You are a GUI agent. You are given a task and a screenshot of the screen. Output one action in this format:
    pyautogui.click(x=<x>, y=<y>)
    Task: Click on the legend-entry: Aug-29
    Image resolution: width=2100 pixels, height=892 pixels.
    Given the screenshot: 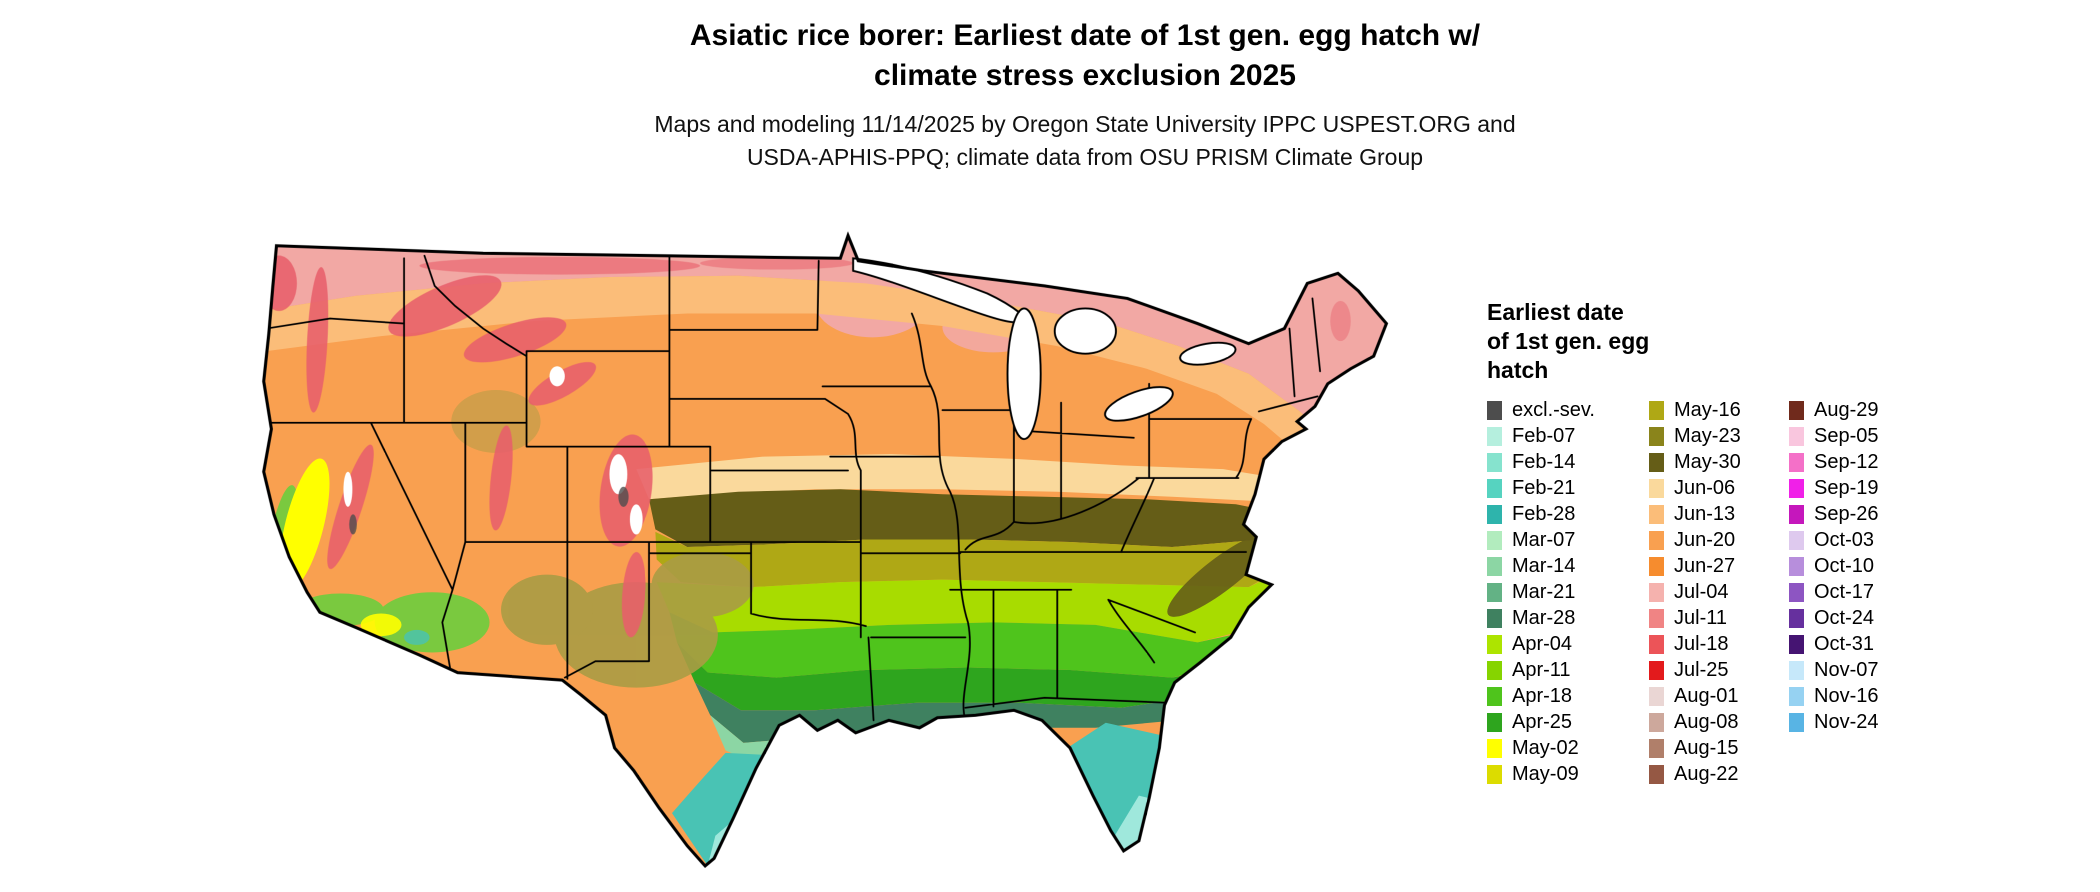 What is the action you would take?
    pyautogui.click(x=1854, y=410)
    